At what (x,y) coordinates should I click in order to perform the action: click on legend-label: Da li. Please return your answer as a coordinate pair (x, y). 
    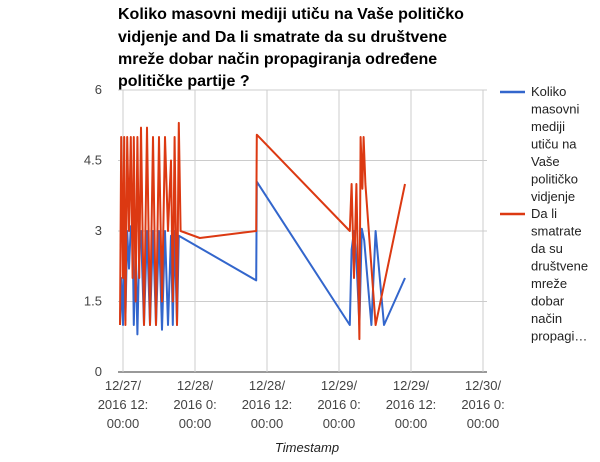
    Looking at the image, I should click on (544, 213).